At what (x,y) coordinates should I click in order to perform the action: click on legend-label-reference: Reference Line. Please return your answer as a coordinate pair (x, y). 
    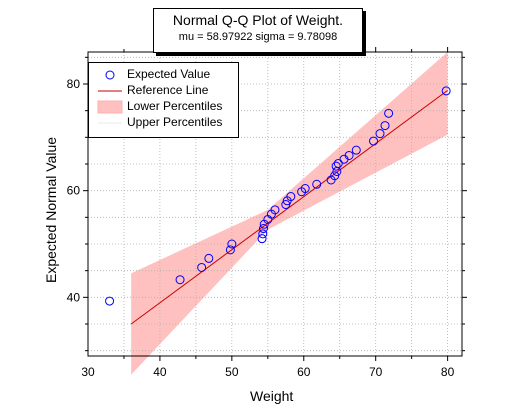
    Looking at the image, I should click on (168, 90).